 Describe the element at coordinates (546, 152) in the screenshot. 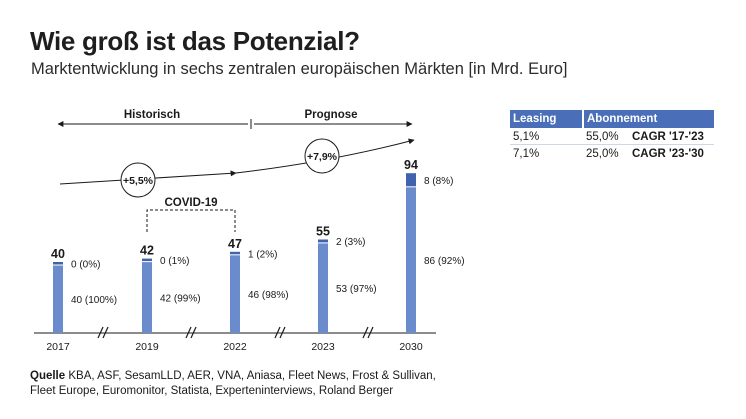

I see `legend-leasing-cagr-2: 7,1%` at that location.